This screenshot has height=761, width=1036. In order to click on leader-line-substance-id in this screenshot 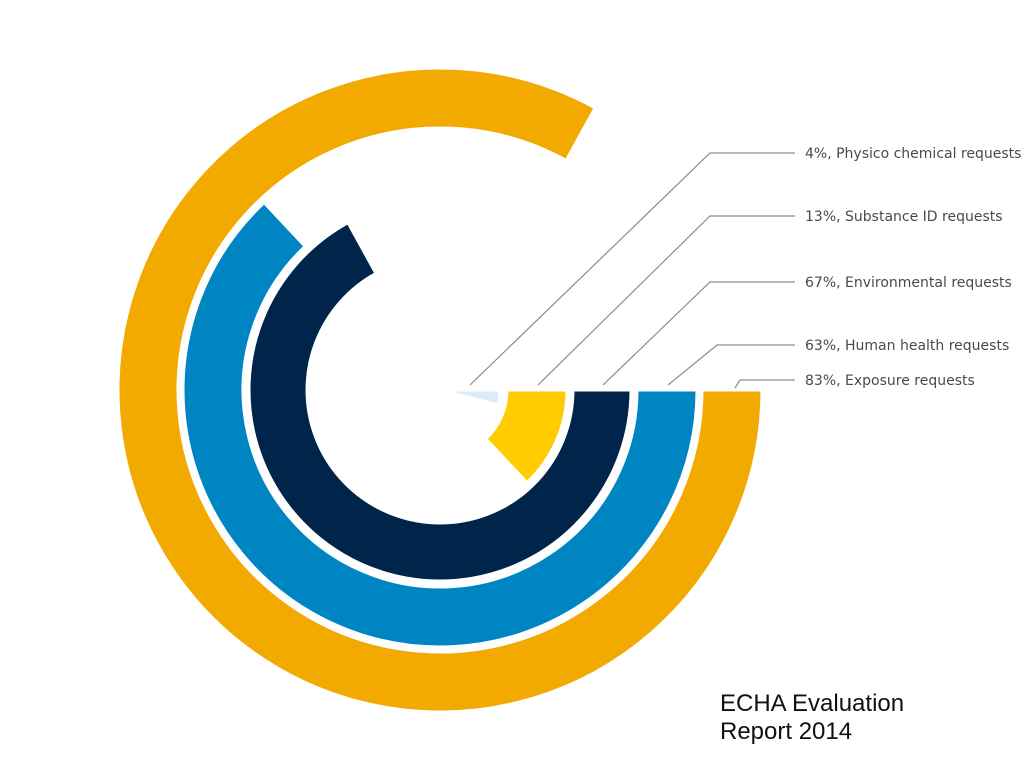, I will do `click(666, 300)`.